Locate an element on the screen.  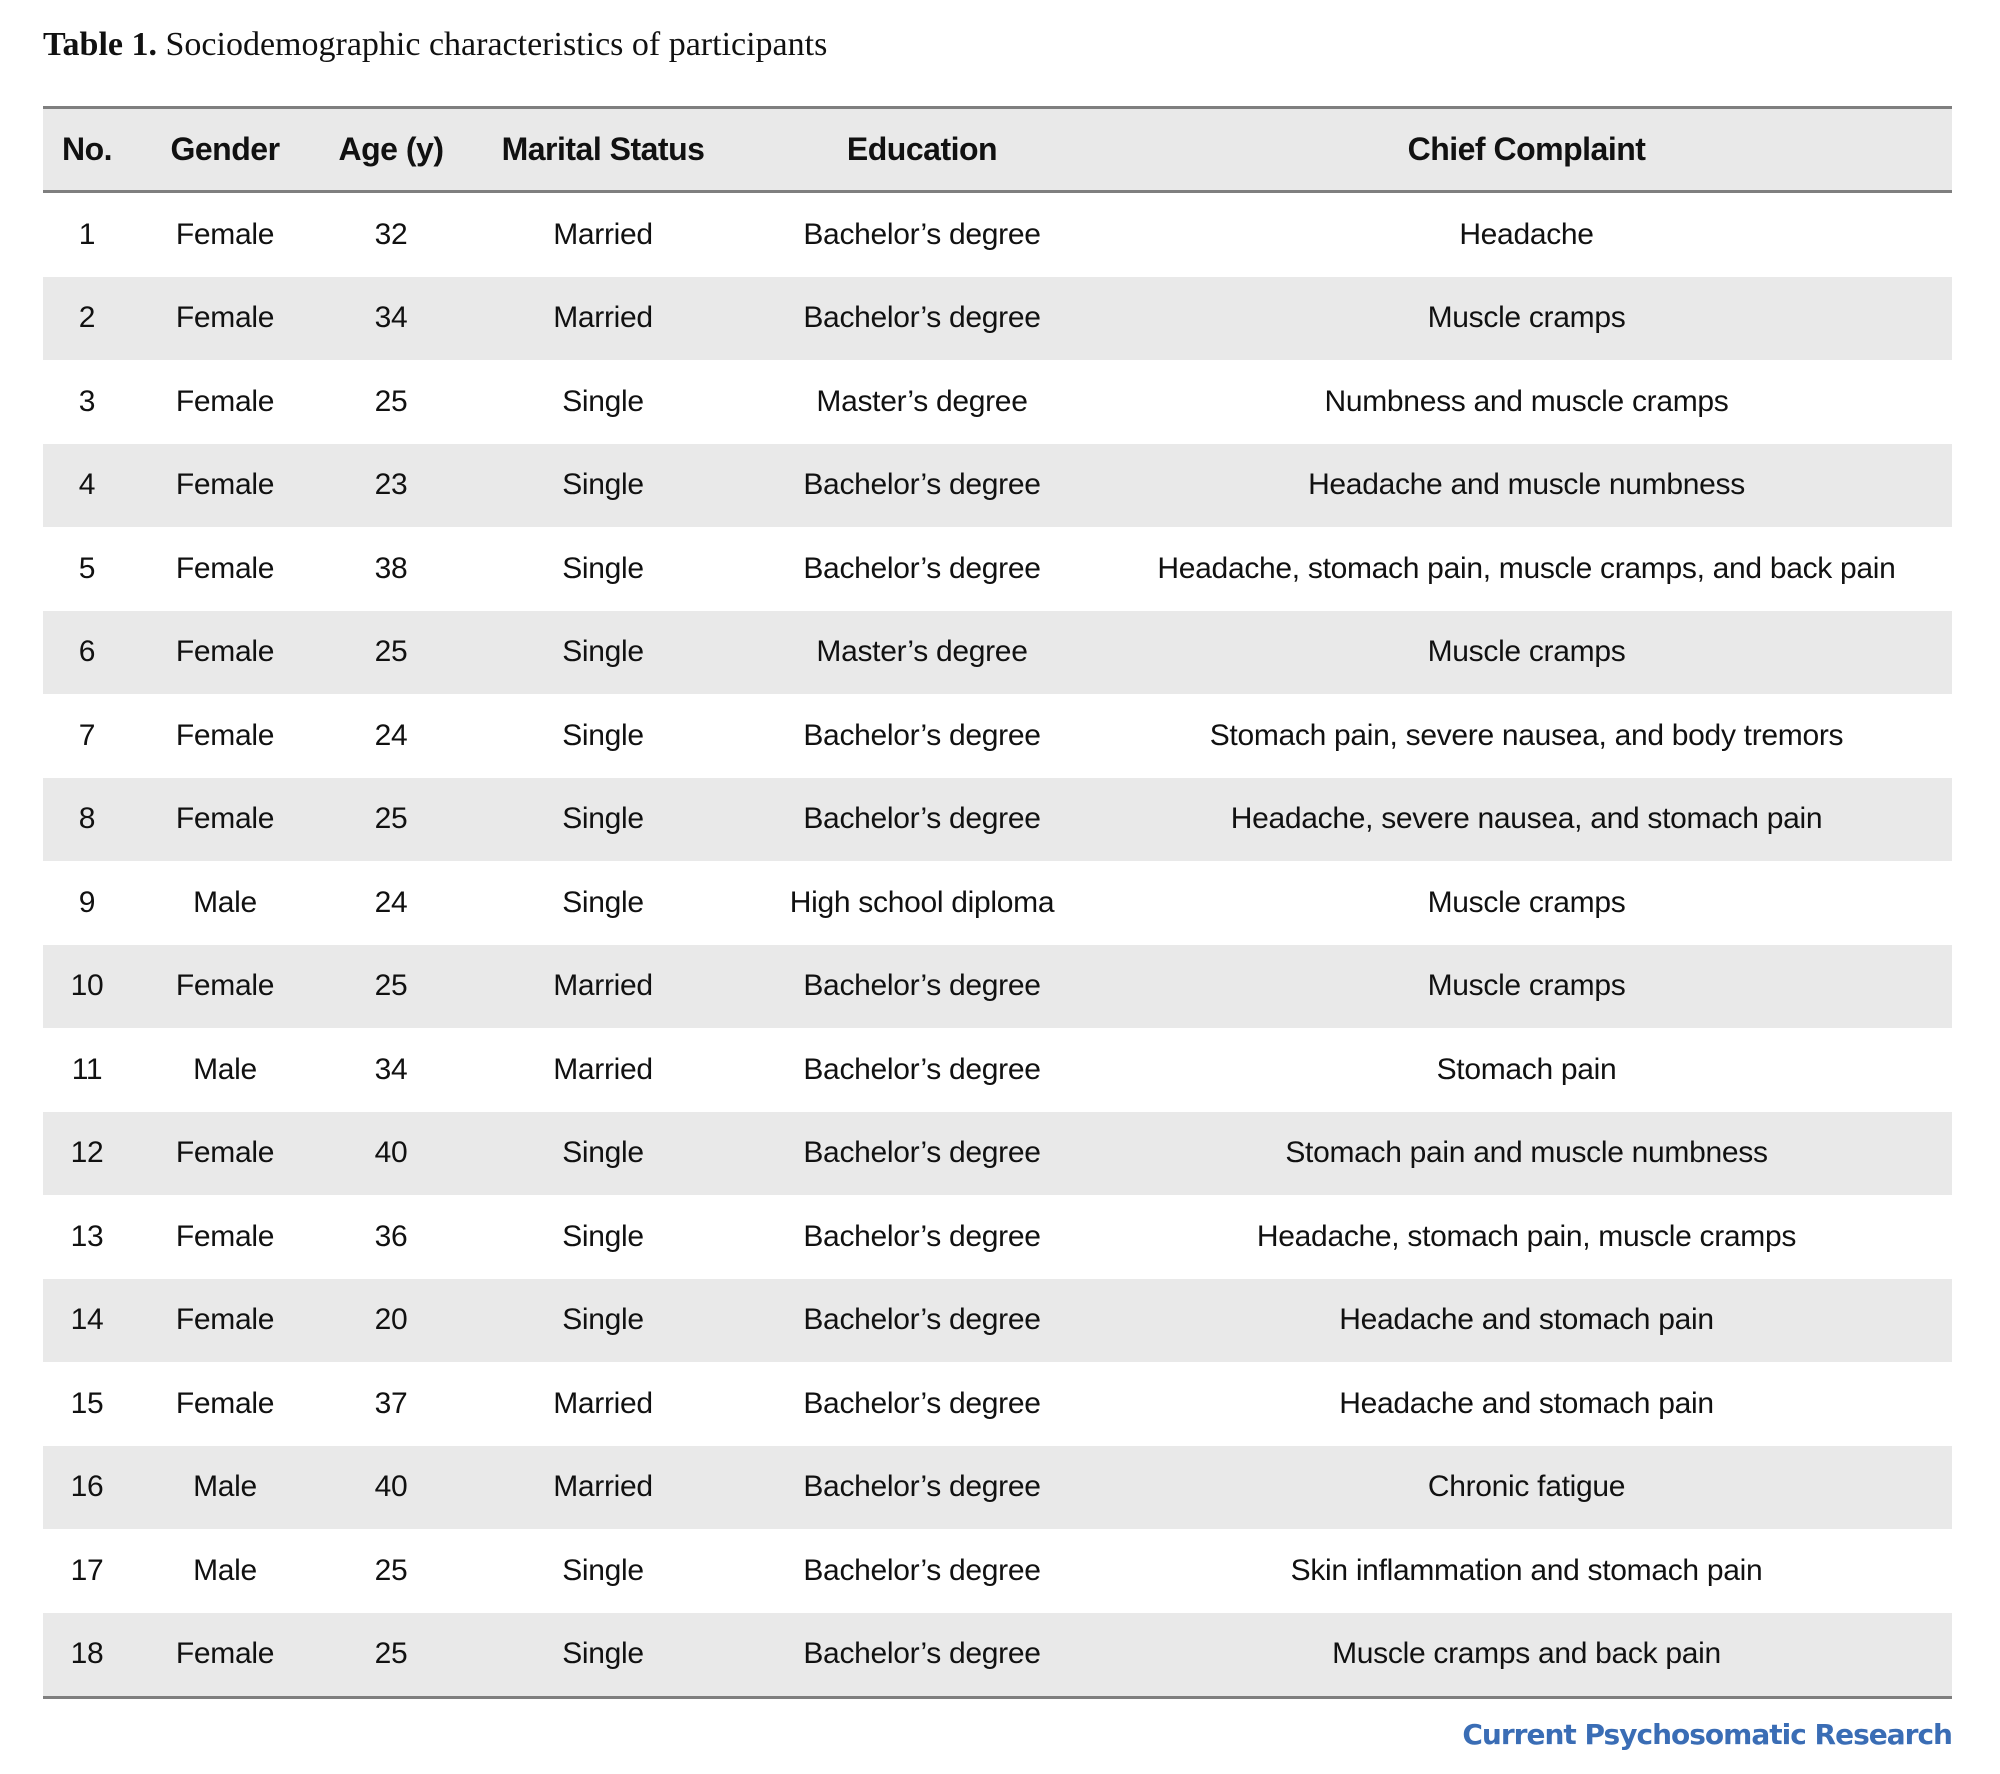
cell-no: 2 is located at coordinates (87, 318).